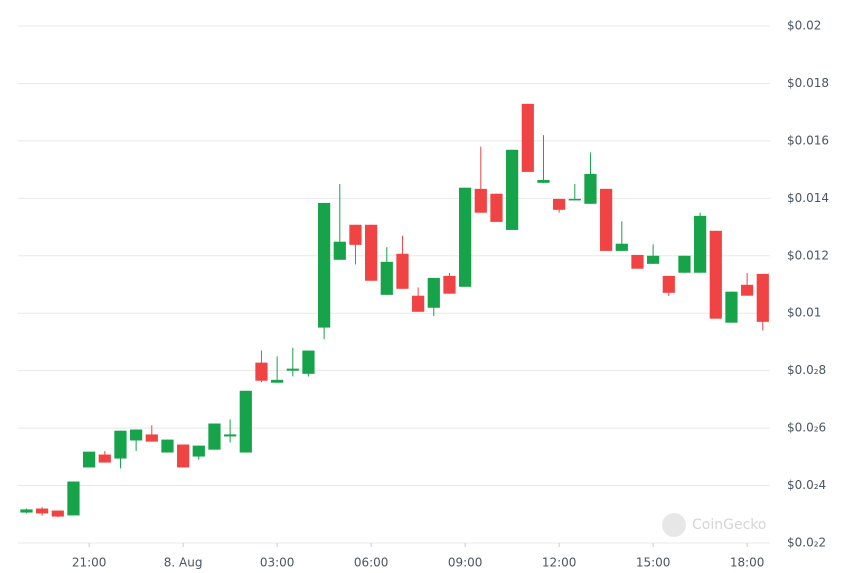  What do you see at coordinates (808, 198) in the screenshot?
I see `y-tick-label: $0.014` at bounding box center [808, 198].